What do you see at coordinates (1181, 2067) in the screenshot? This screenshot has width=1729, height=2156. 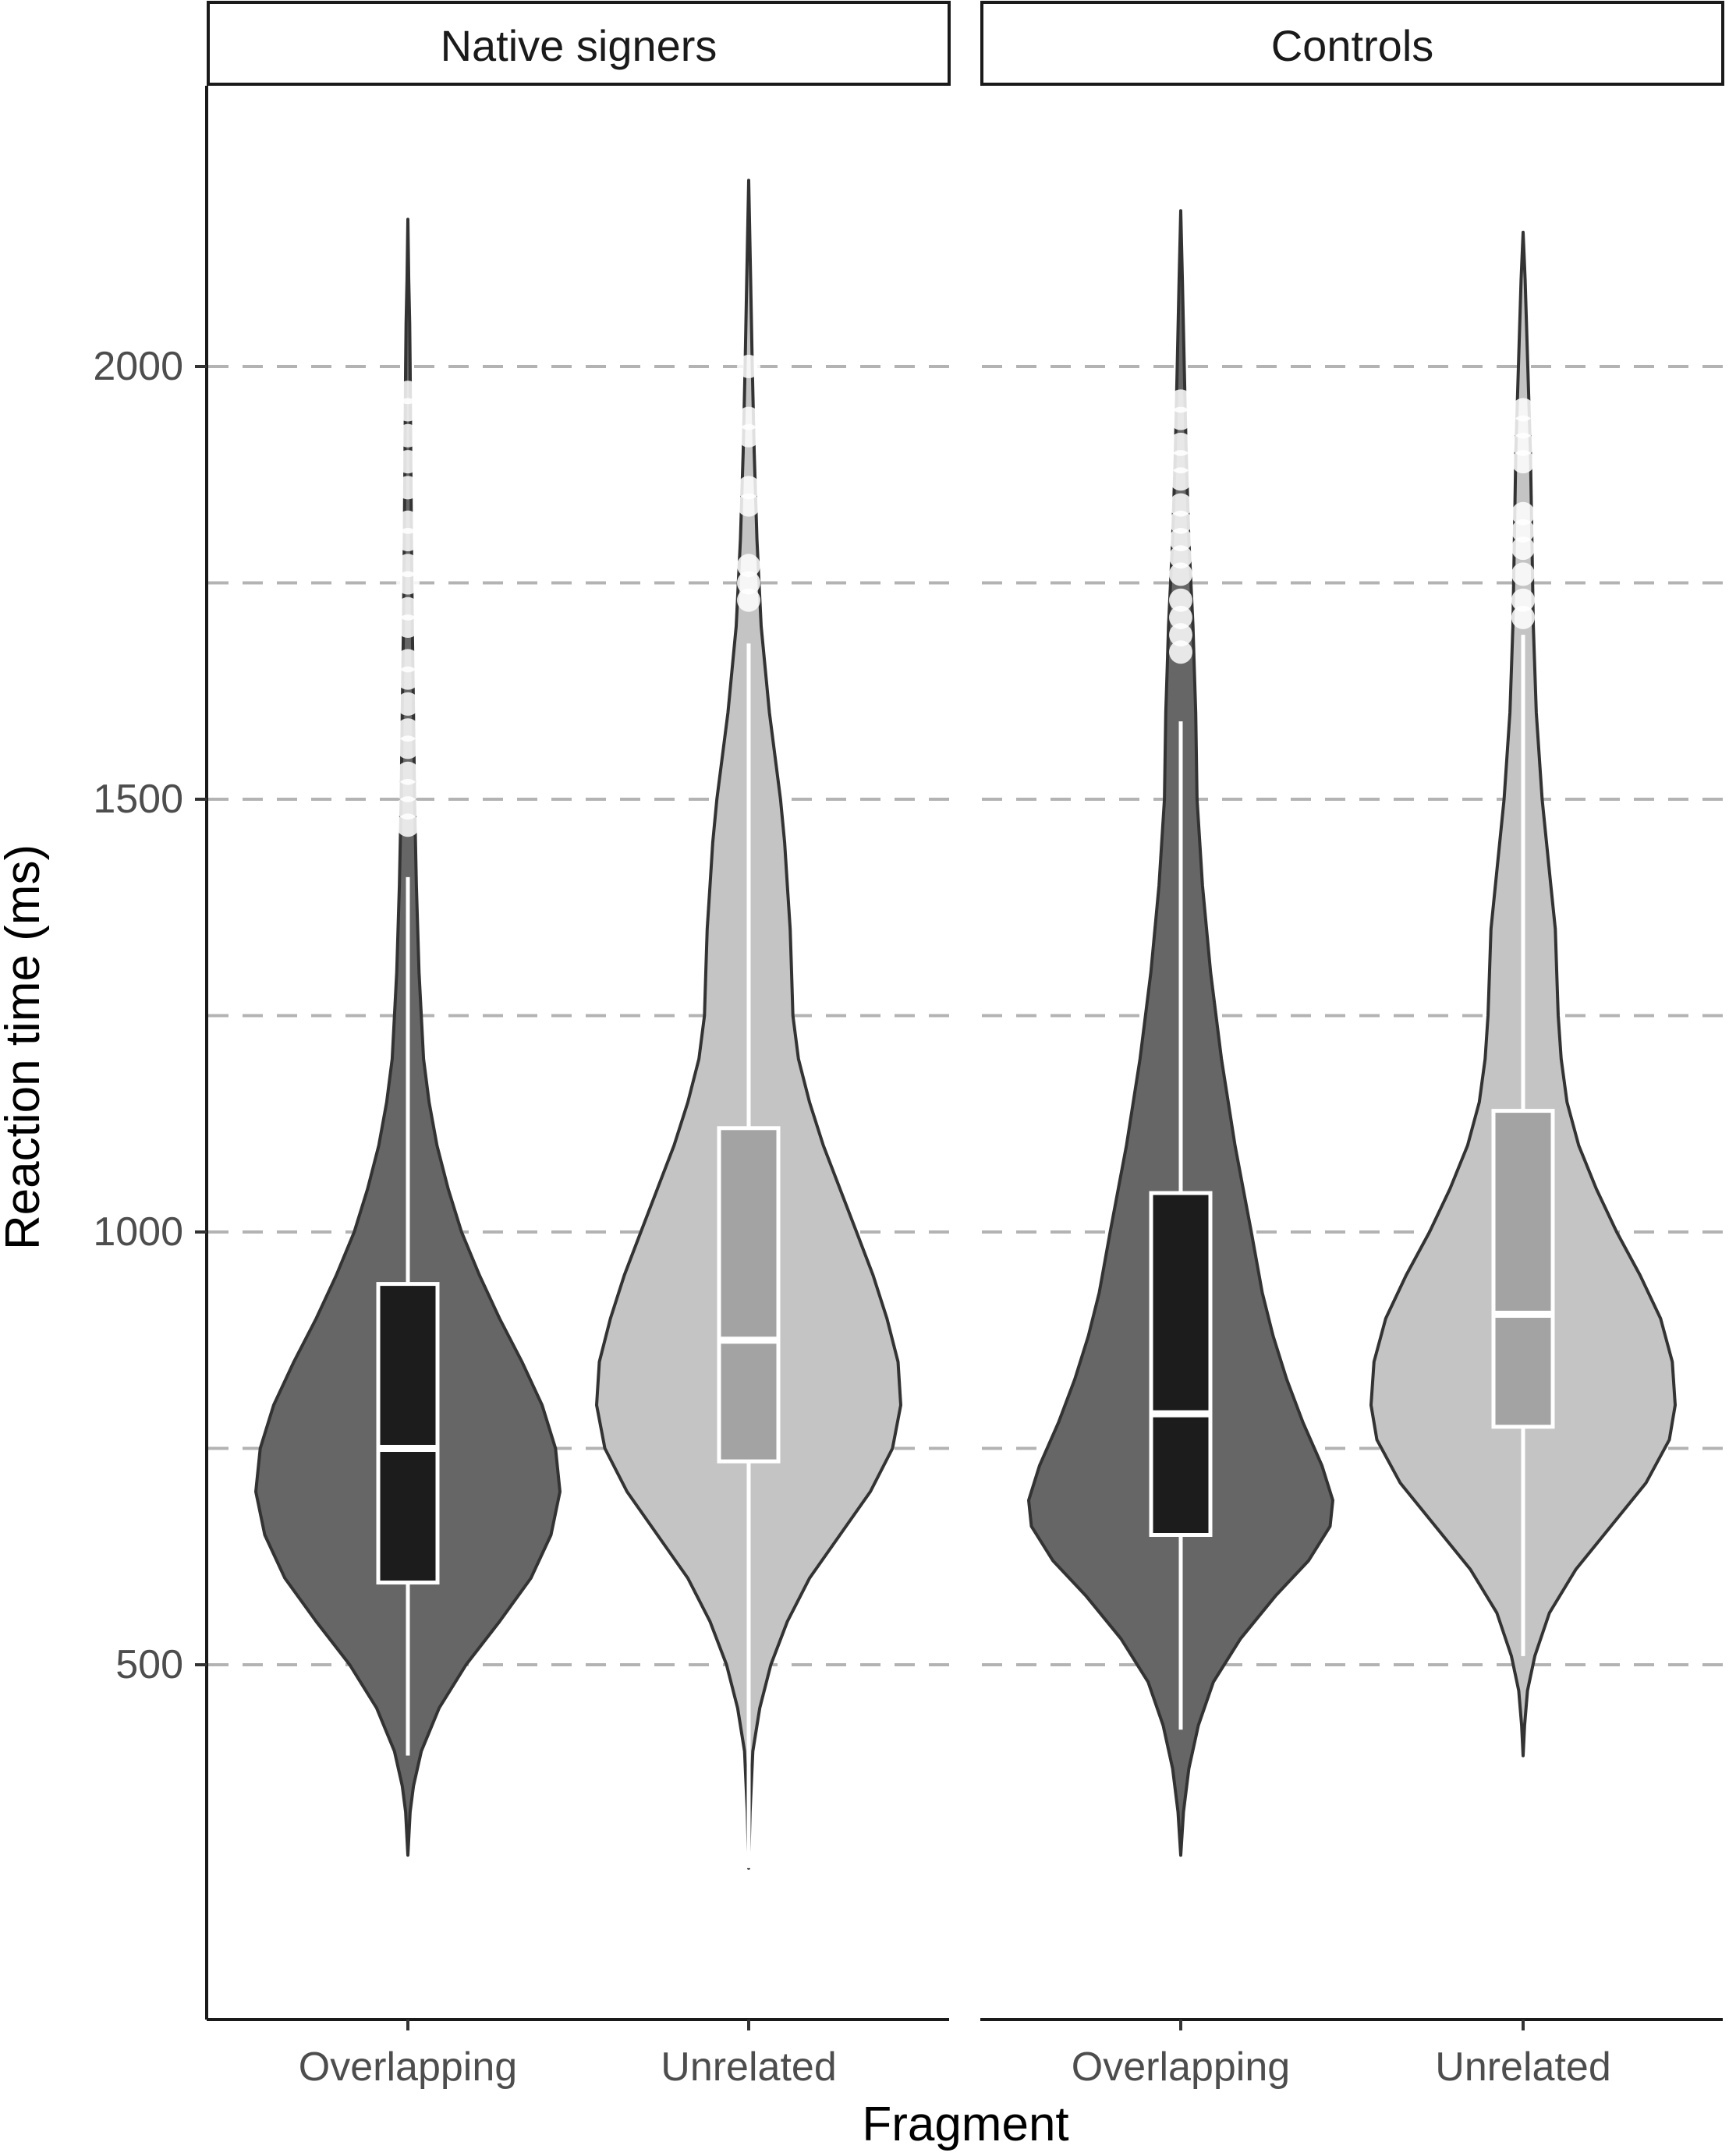 I see `x-tick-label-controls-overlapping: Overlapping` at bounding box center [1181, 2067].